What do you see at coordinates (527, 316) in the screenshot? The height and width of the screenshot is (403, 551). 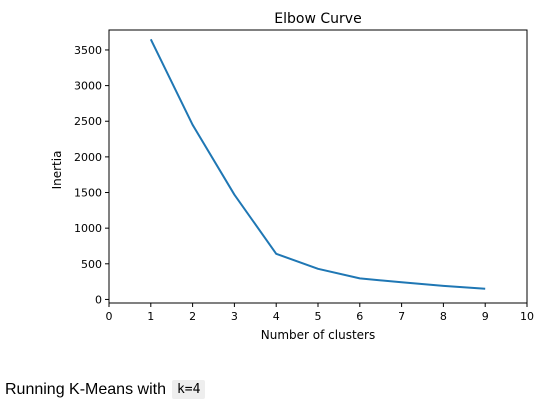 I see `x-tick-label: 10` at bounding box center [527, 316].